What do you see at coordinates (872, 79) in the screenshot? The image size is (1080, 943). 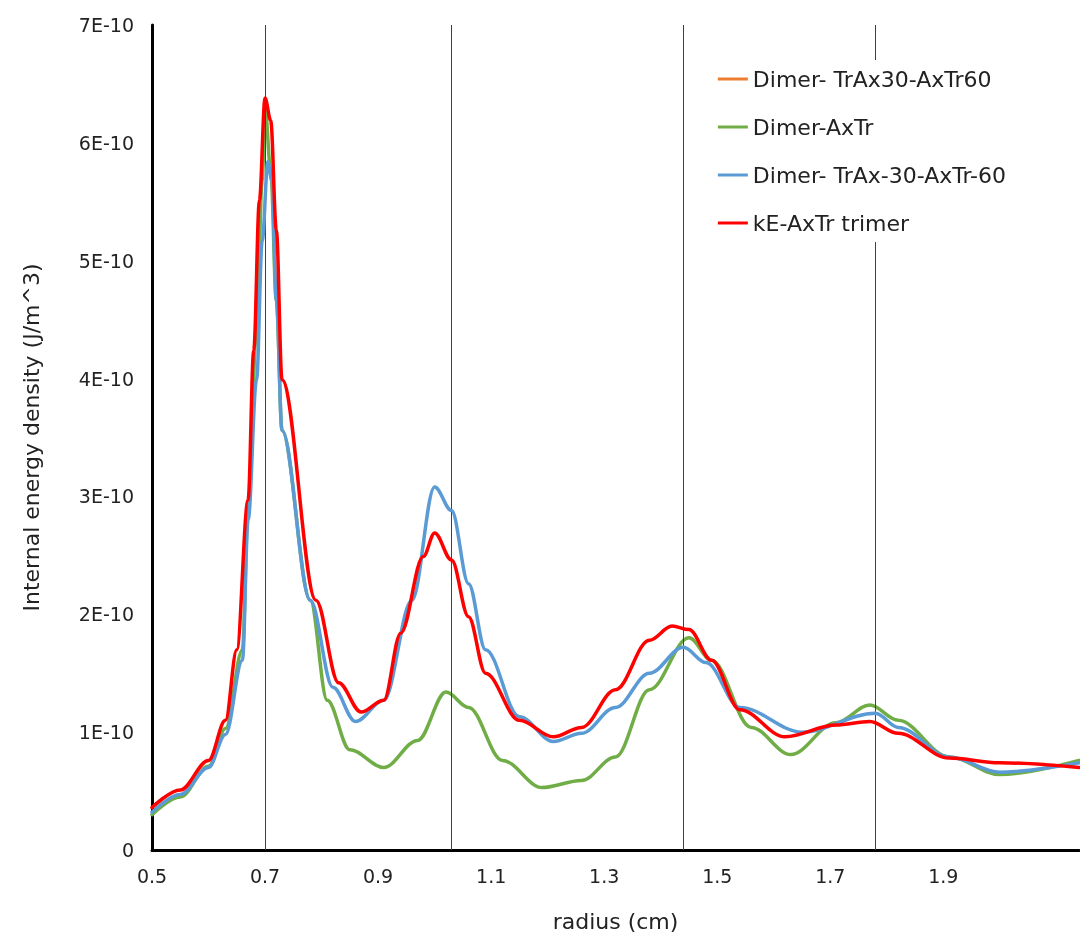 I see `legend-label: Dimer- TrAx30-AxTr60` at bounding box center [872, 79].